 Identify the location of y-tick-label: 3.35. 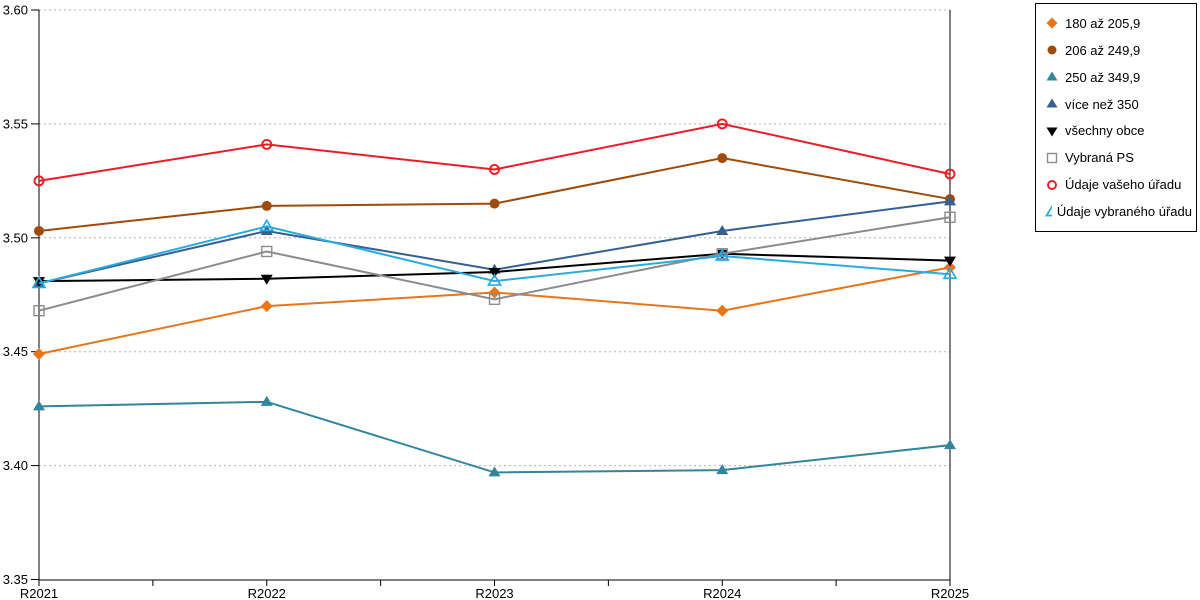
(15, 579).